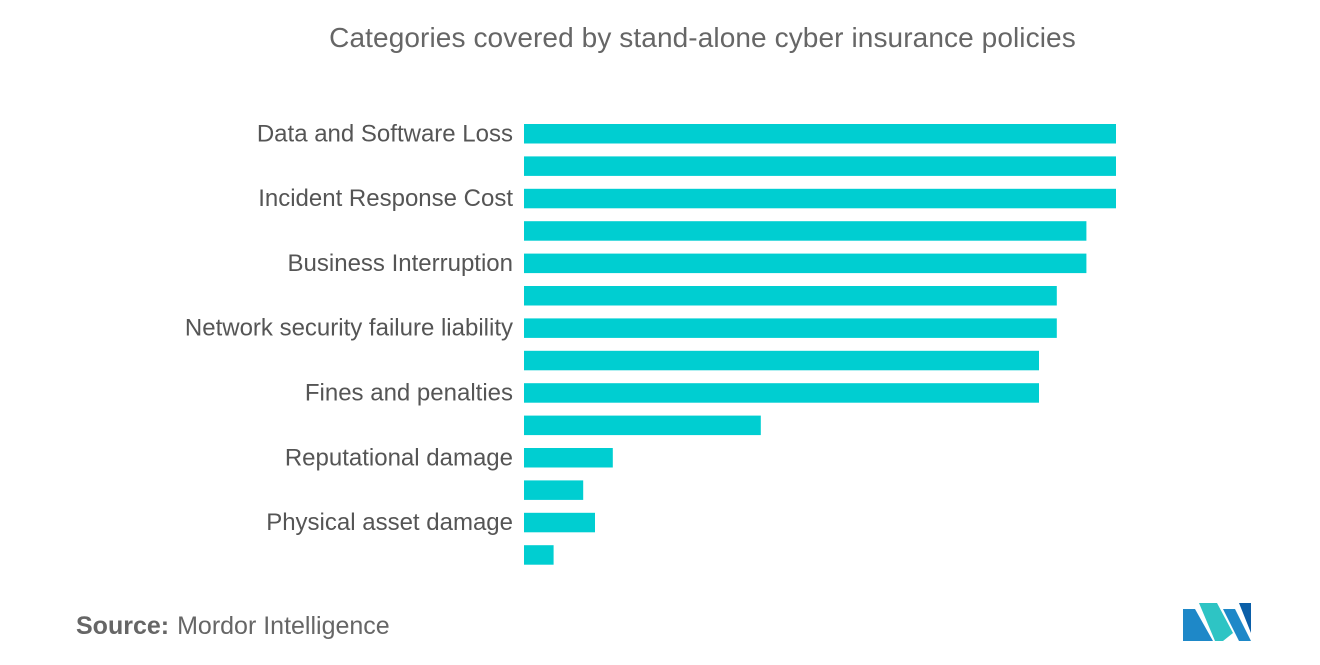 This screenshot has width=1320, height=665. I want to click on category-label: Network security failure liability, so click(349, 328).